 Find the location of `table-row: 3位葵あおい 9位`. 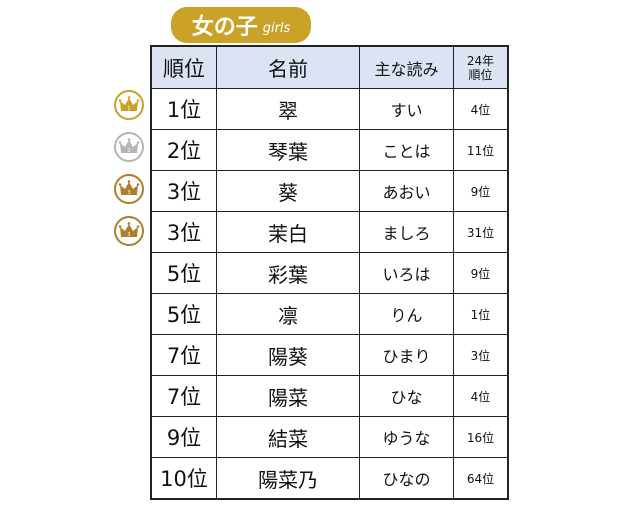

table-row: 3位葵あおい 9位 is located at coordinates (329, 191).